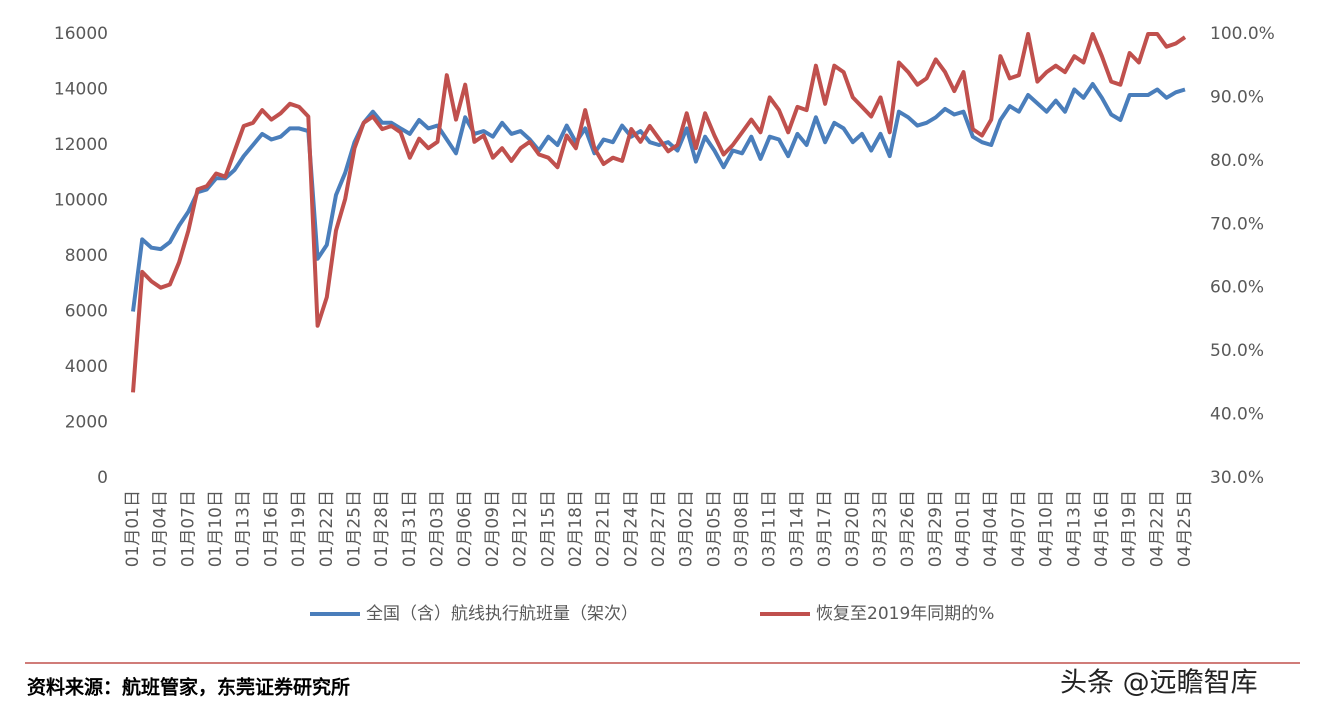 The height and width of the screenshot is (718, 1323). What do you see at coordinates (493, 528) in the screenshot?
I see `x-tick-label: 02月09日` at bounding box center [493, 528].